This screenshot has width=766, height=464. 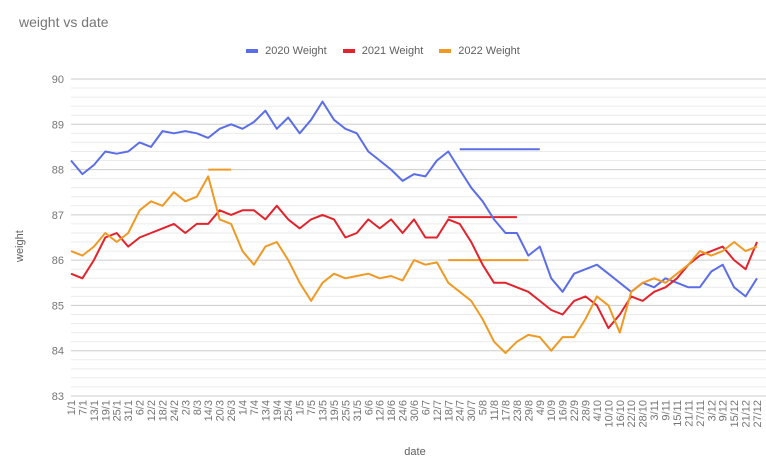 What do you see at coordinates (518, 410) in the screenshot?
I see `x-tick-label: 23/8` at bounding box center [518, 410].